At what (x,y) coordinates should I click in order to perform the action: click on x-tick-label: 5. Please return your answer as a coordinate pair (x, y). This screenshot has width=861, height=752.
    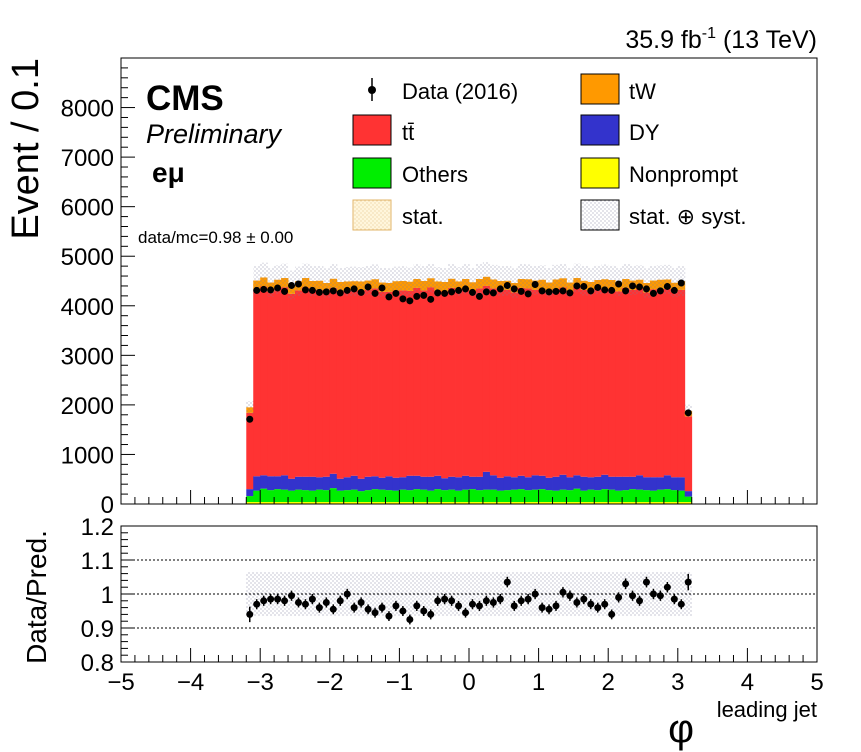
    Looking at the image, I should click on (816, 682).